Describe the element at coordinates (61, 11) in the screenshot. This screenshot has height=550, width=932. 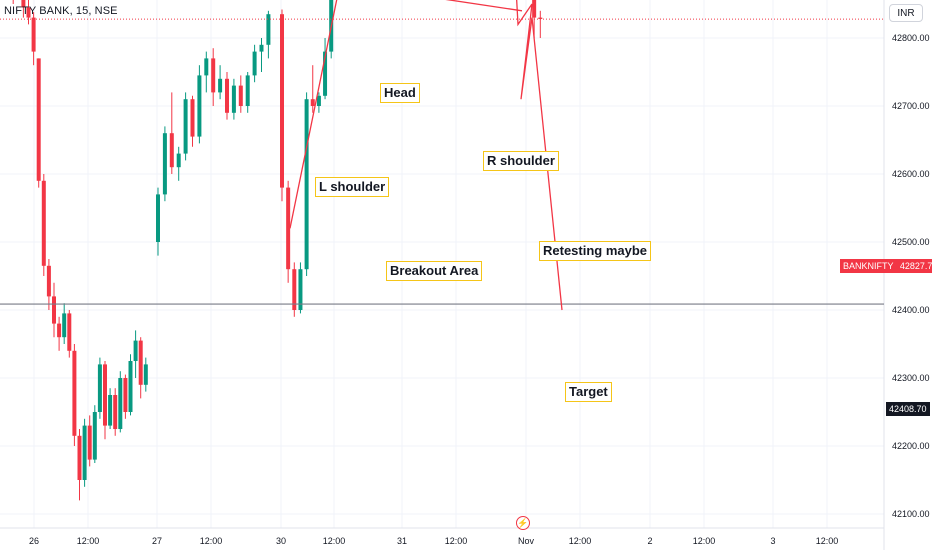
I see `symbol-title: NIFTY BANK, 15, NSE` at that location.